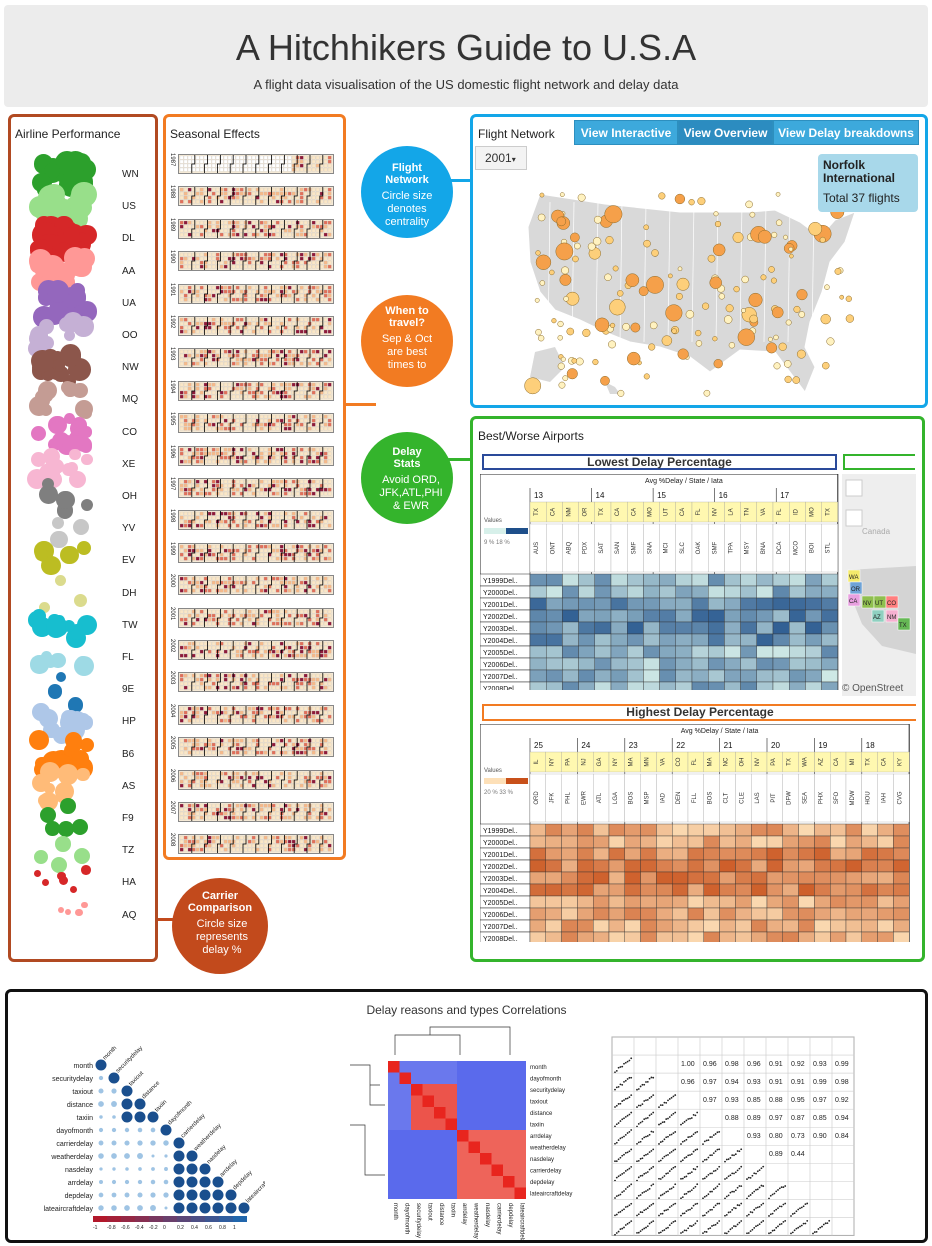  Describe the element at coordinates (715, 512) in the screenshot. I see `state-label: NV` at that location.